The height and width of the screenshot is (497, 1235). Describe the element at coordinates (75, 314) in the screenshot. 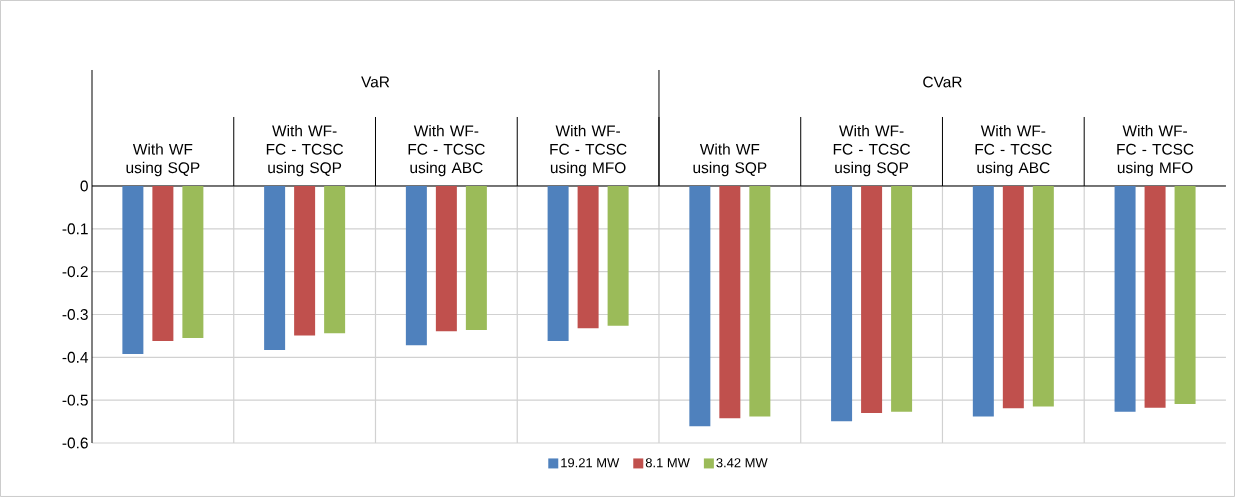

I see `y-tick-label: -0.3` at that location.